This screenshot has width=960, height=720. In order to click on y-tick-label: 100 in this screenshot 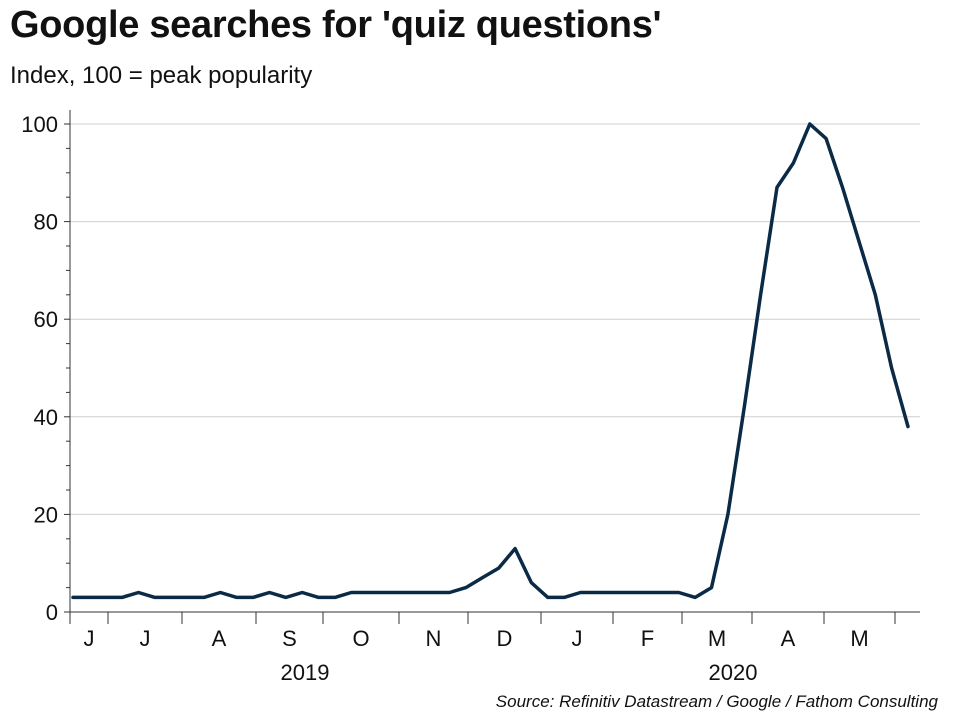, I will do `click(39, 124)`.